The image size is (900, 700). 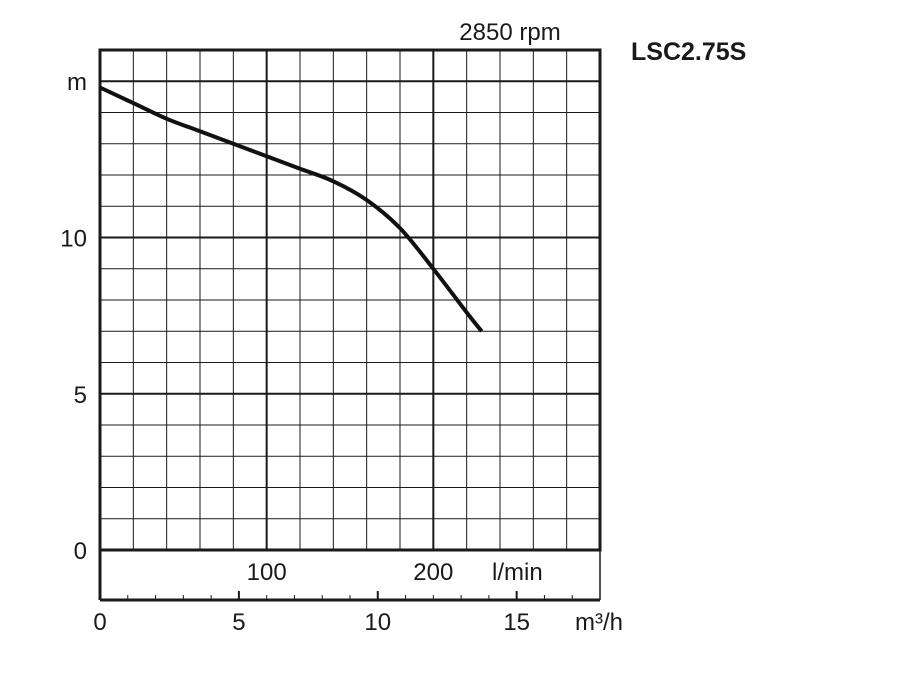 What do you see at coordinates (73, 239) in the screenshot?
I see `y-tick-label: 10` at bounding box center [73, 239].